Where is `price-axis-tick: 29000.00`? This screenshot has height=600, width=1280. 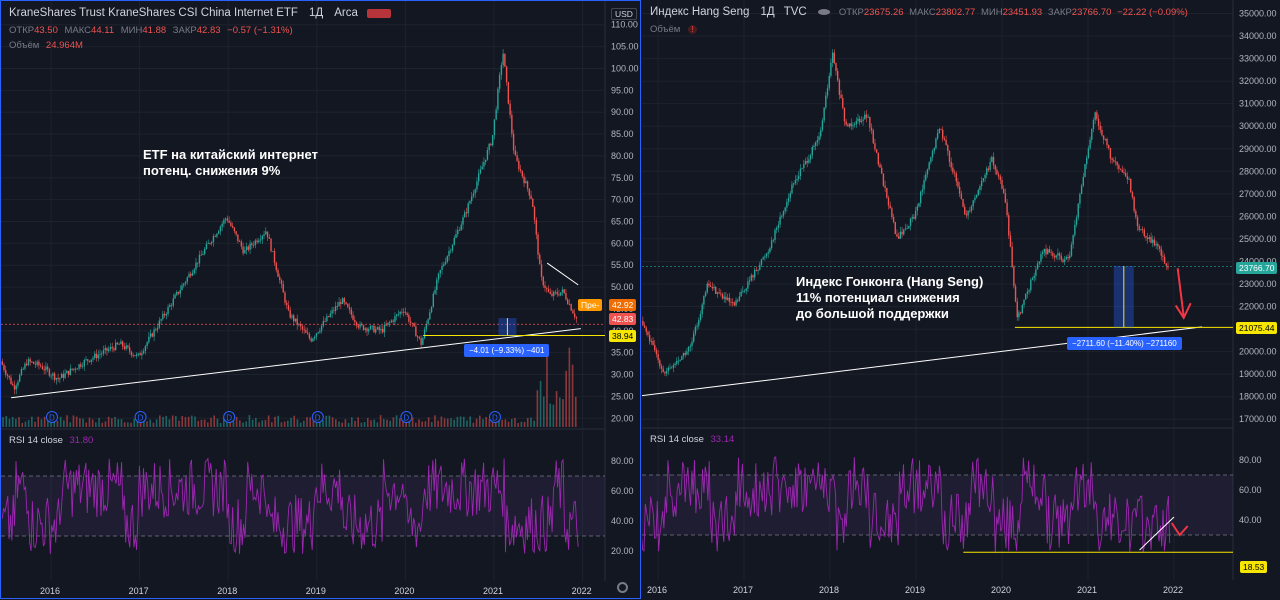 price-axis-tick: 29000.00 is located at coordinates (1258, 149).